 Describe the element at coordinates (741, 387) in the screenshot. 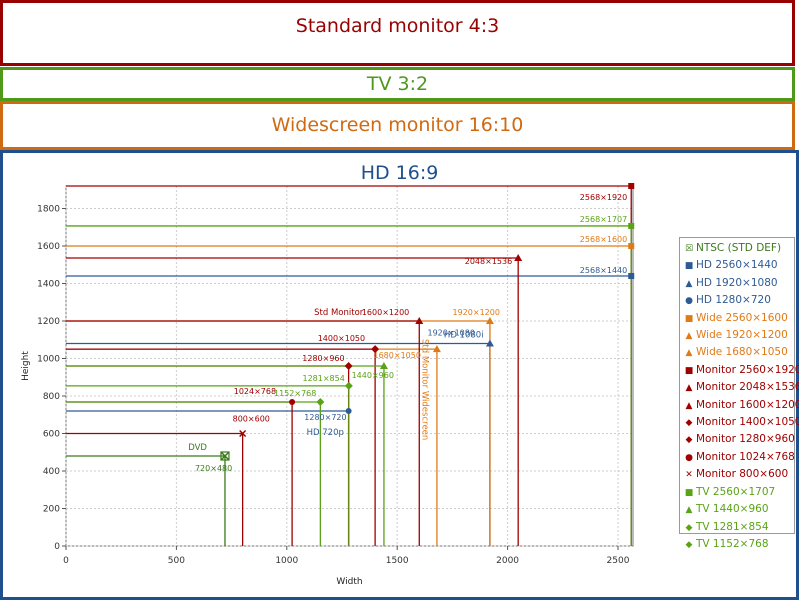

I see `legend-item: ▲ Monitor 2048×1536` at that location.